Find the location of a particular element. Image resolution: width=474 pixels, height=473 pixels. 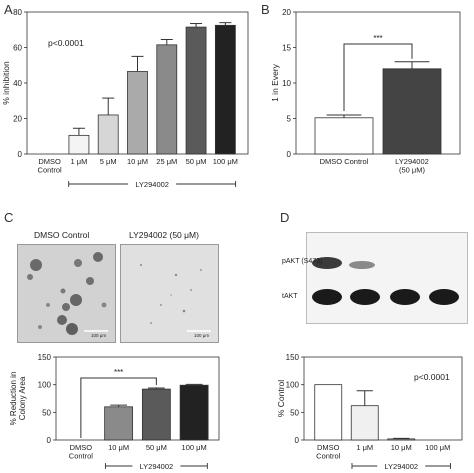

colony-photo-control: 100 μm is located at coordinates (66, 293).